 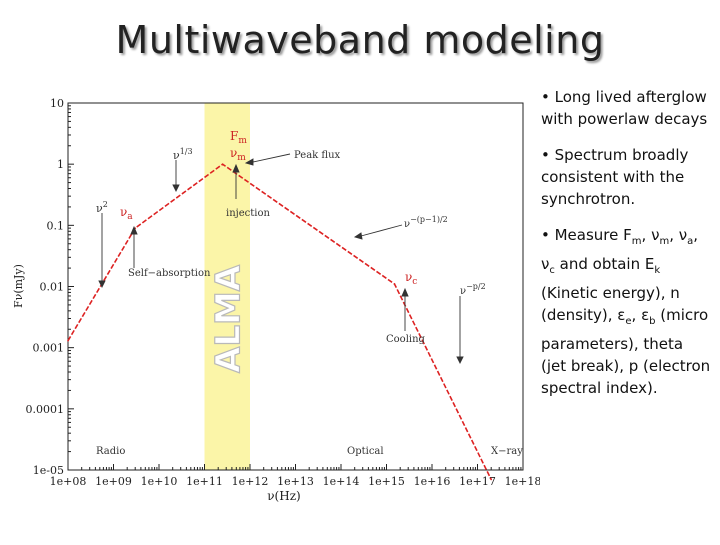 What do you see at coordinates (169, 273) in the screenshot?
I see `label-self-absorption: Self−absorption` at bounding box center [169, 273].